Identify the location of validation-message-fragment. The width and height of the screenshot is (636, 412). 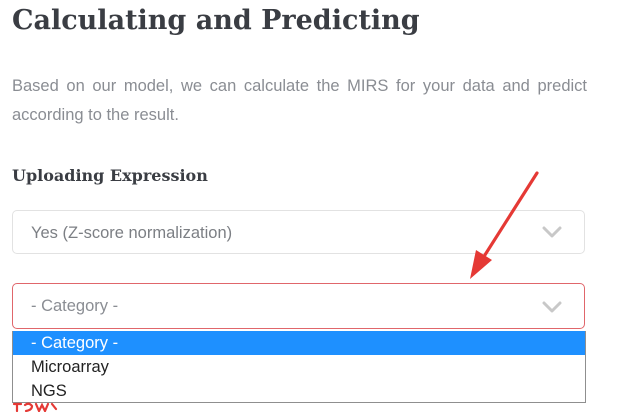
(35, 407).